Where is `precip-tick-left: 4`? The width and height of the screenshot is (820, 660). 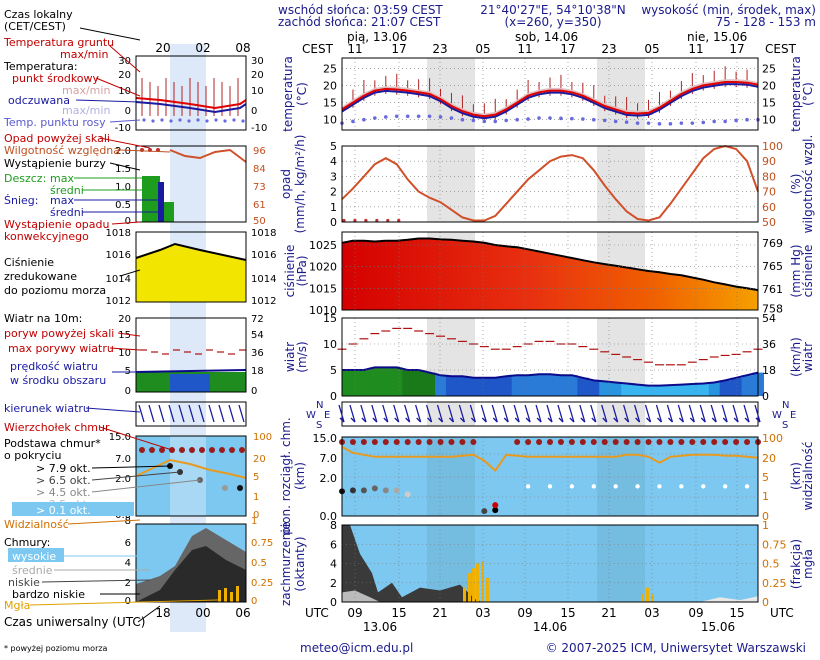
precip-tick-left: 4 is located at coordinates (333, 161).